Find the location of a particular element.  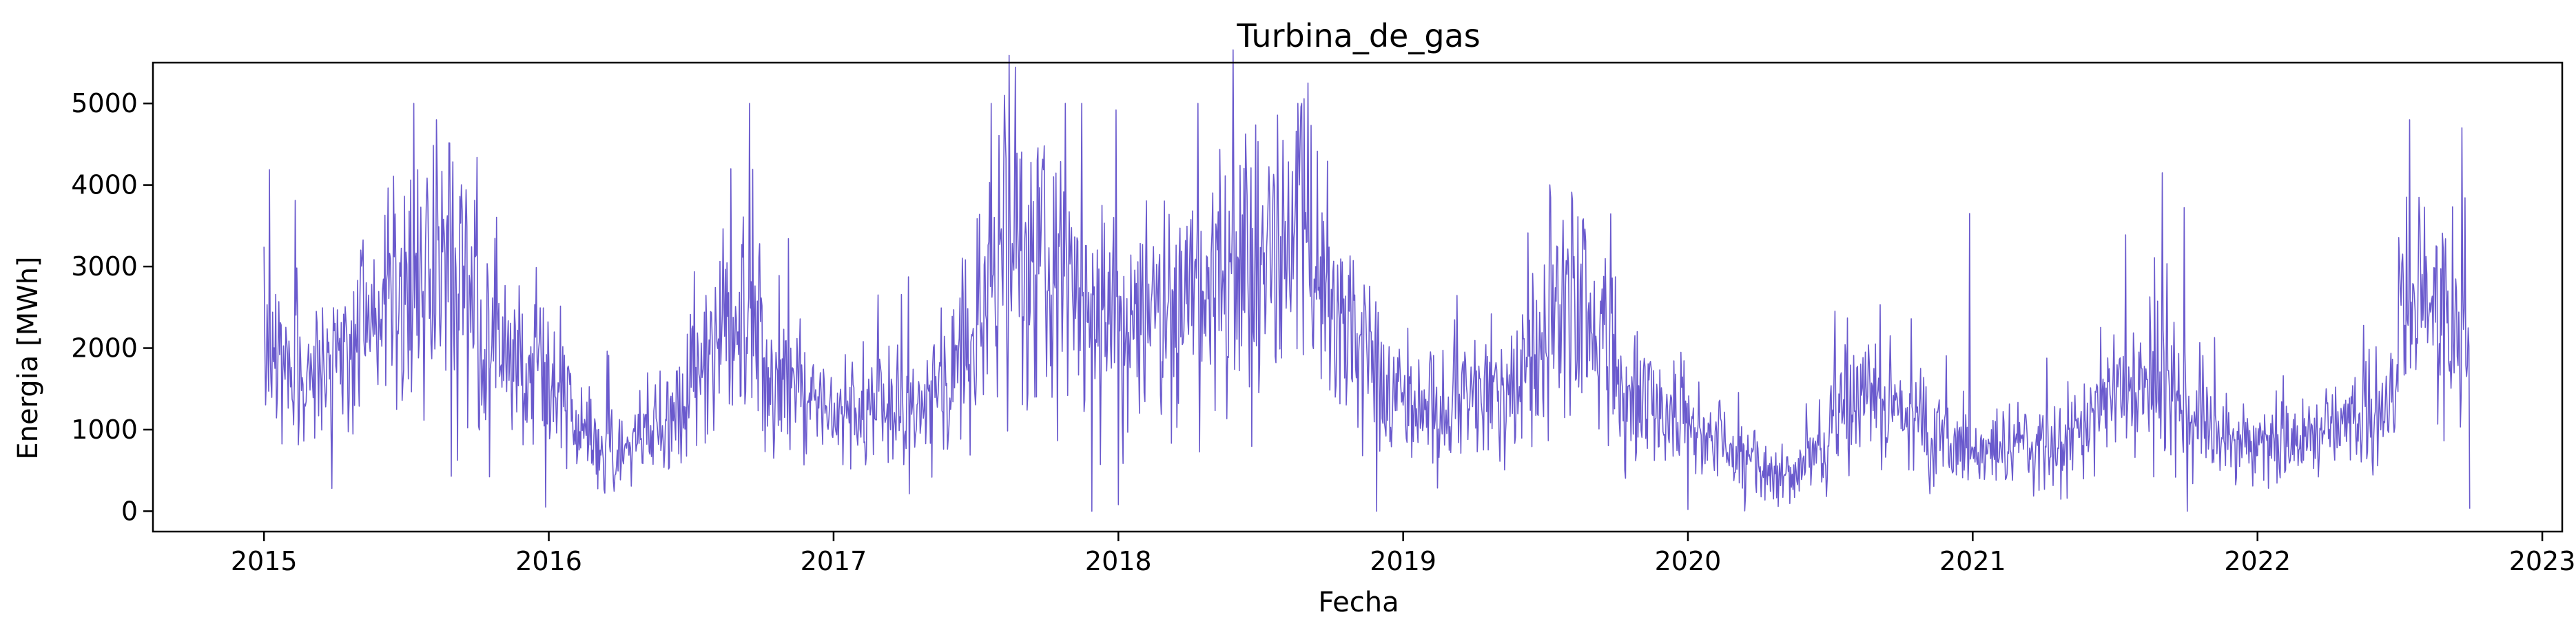

y-axis: 0 1000 2000 3000 4000 5000 is located at coordinates (112, 307).